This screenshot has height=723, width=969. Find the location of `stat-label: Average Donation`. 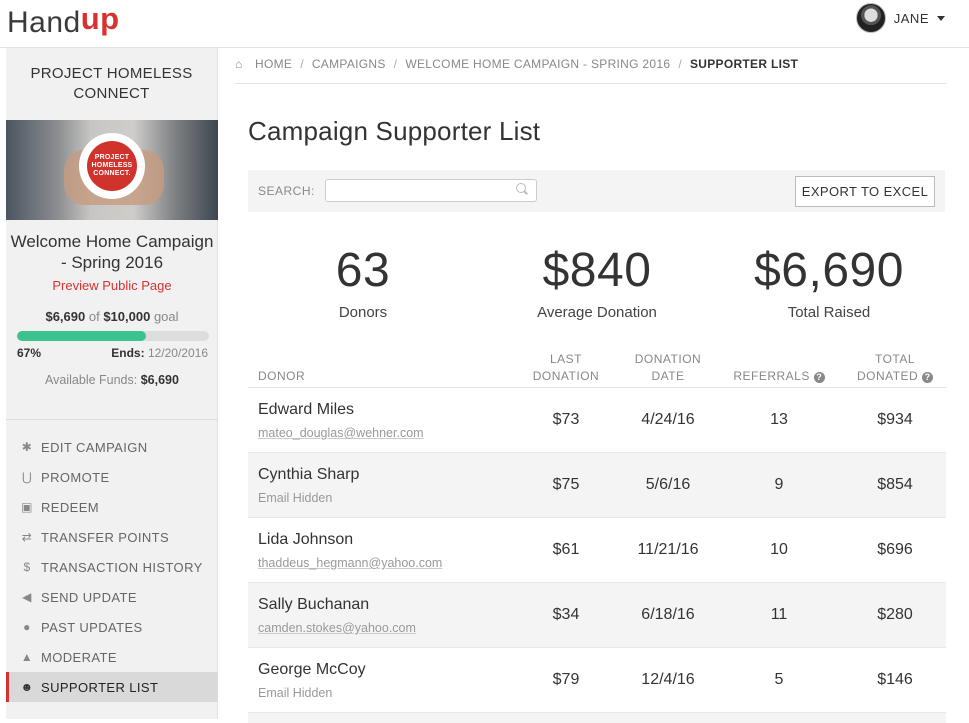

stat-label: Average Donation is located at coordinates (597, 312).